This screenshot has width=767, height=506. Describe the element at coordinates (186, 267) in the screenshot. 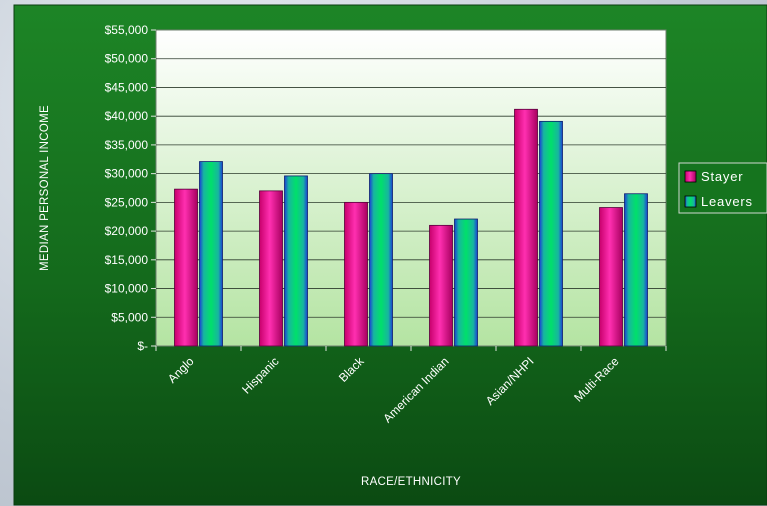

I see `bar-stayer-anglo` at that location.